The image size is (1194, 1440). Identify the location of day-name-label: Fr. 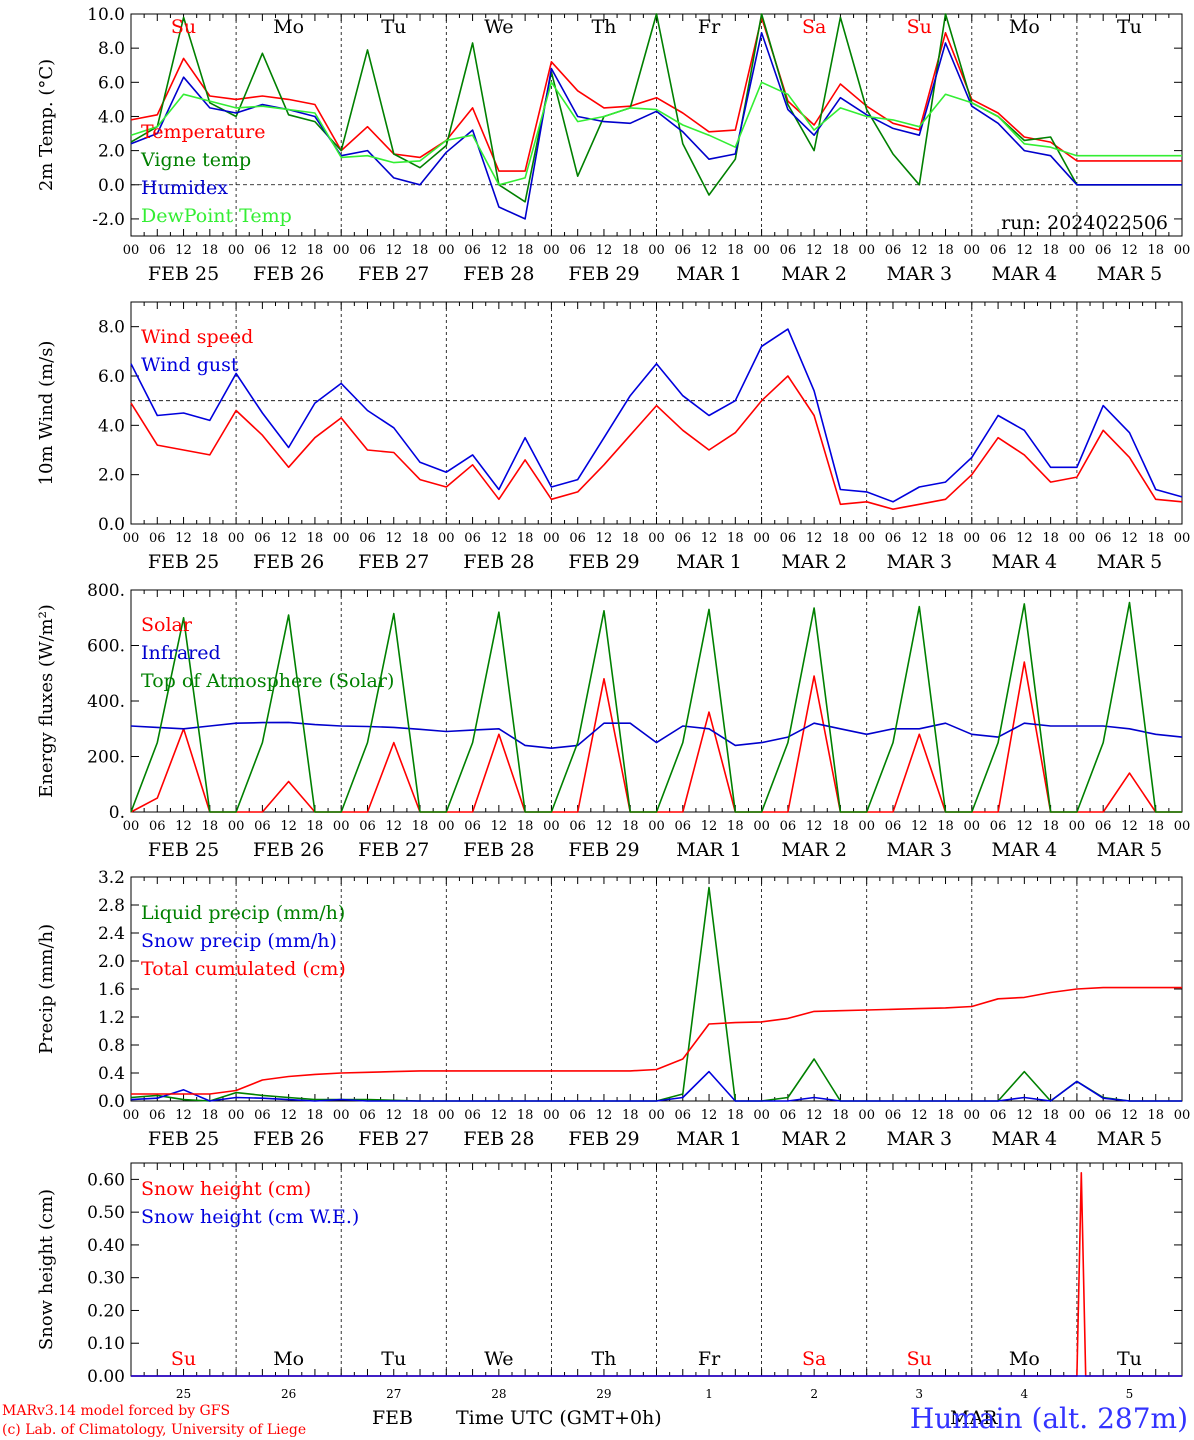
(709, 27).